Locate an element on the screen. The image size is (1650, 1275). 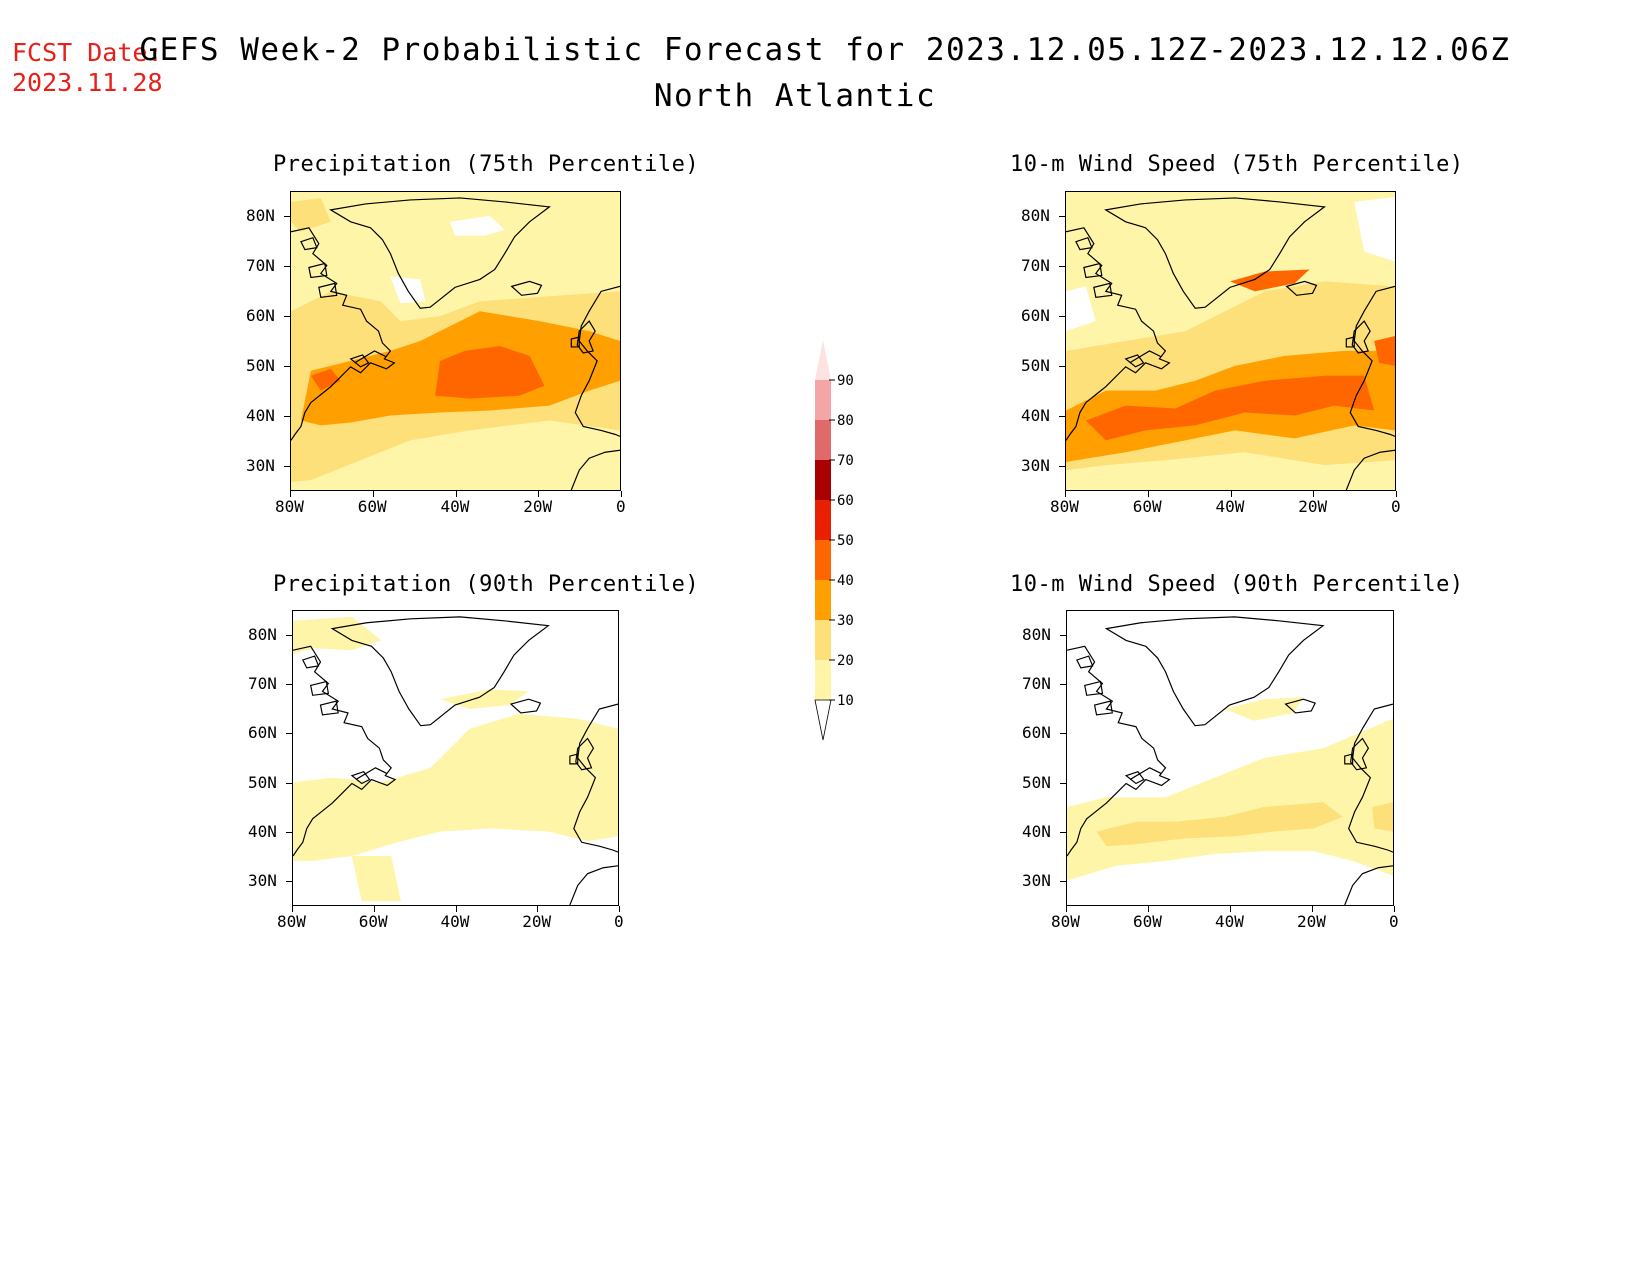
map-precip90-lat-label: 80N is located at coordinates (262, 634).